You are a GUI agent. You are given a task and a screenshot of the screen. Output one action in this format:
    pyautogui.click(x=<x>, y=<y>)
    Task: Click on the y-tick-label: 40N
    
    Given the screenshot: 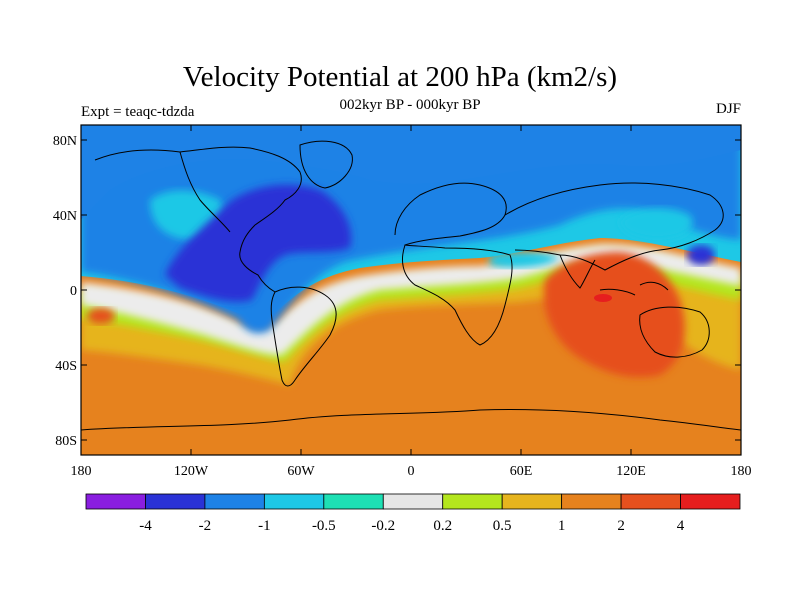 What is the action you would take?
    pyautogui.click(x=65, y=216)
    